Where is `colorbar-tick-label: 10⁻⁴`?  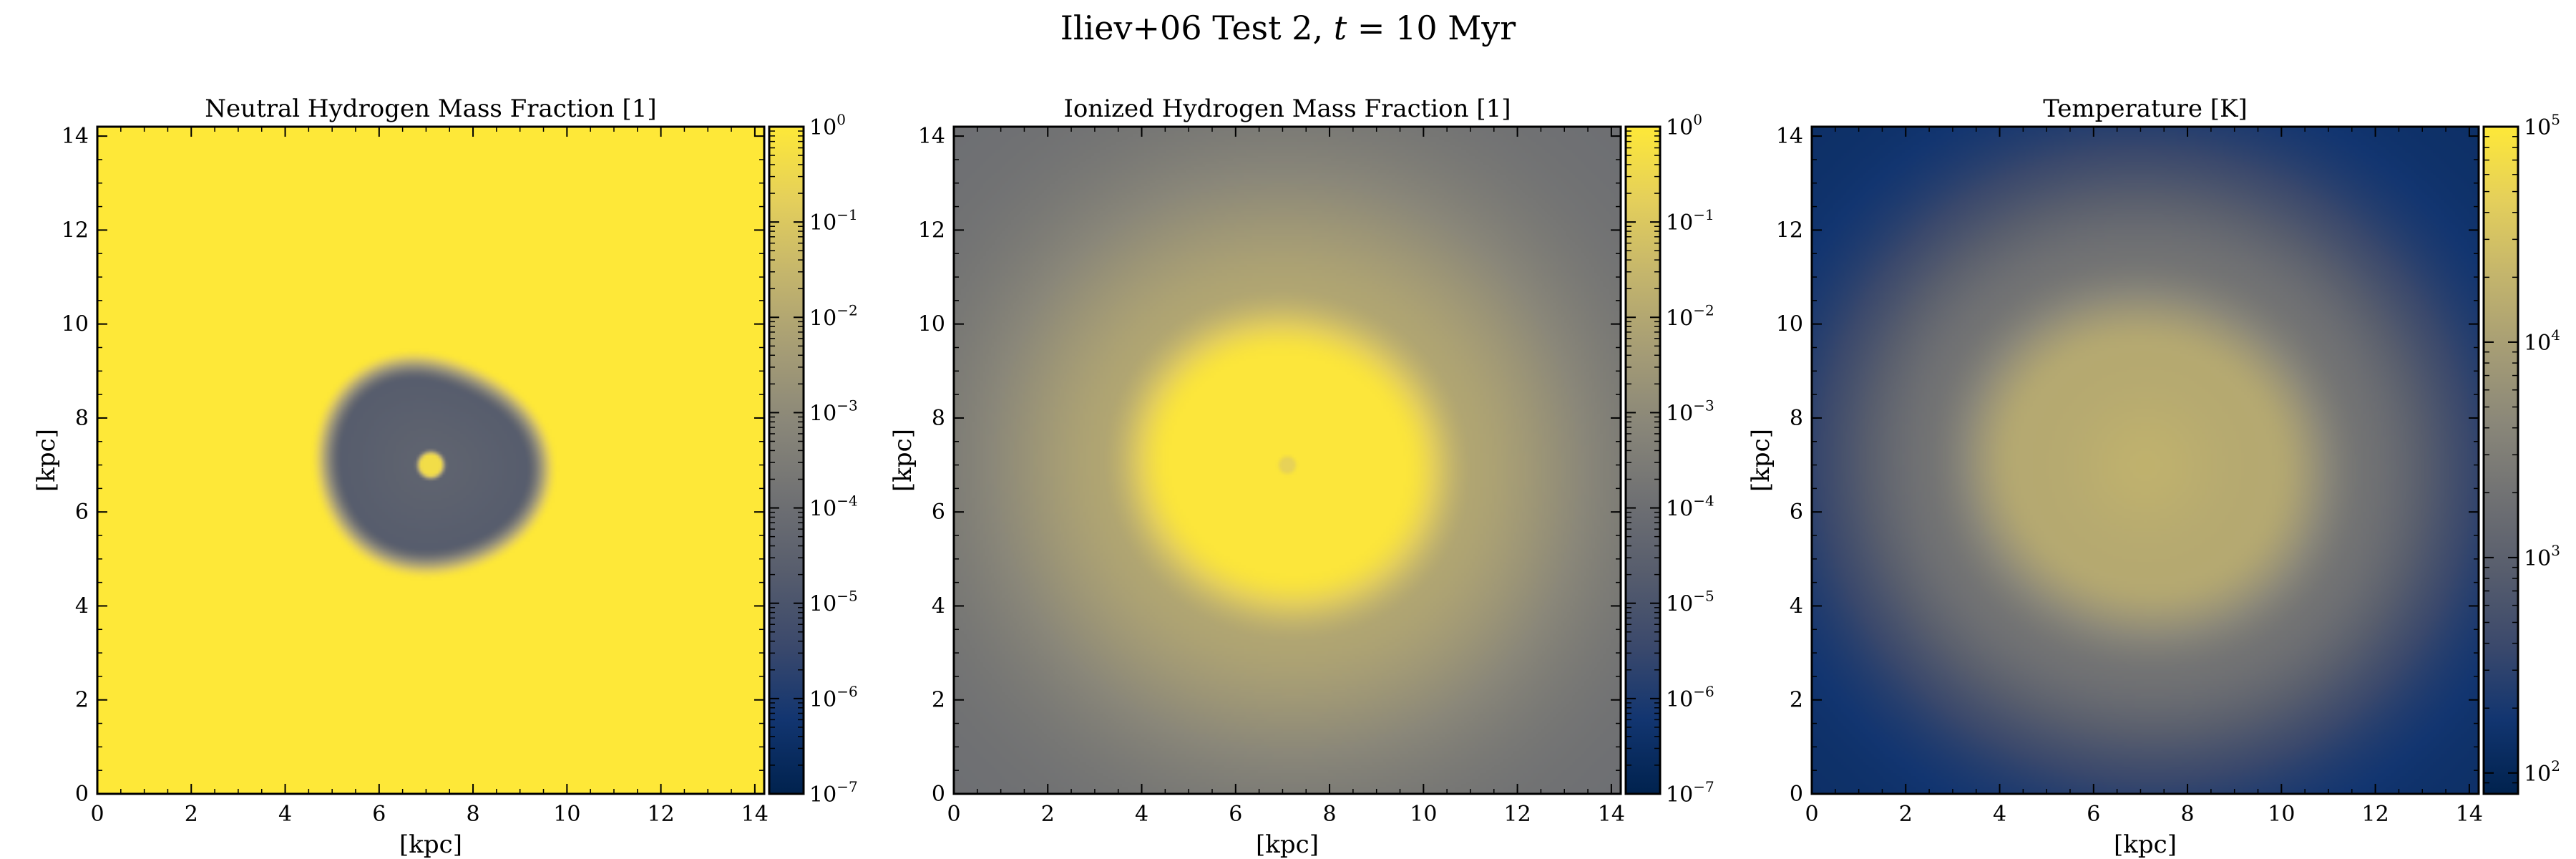 colorbar-tick-label: 10⁻⁴ is located at coordinates (833, 507).